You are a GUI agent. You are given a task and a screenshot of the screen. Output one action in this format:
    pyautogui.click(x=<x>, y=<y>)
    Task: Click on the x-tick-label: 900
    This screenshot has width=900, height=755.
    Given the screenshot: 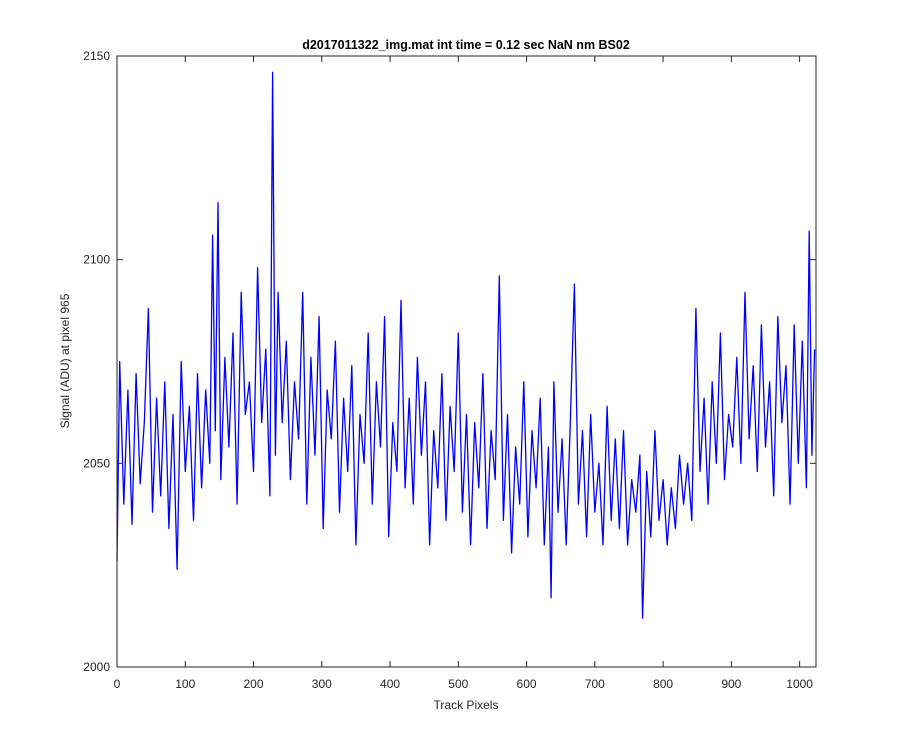 What is the action you would take?
    pyautogui.click(x=731, y=684)
    